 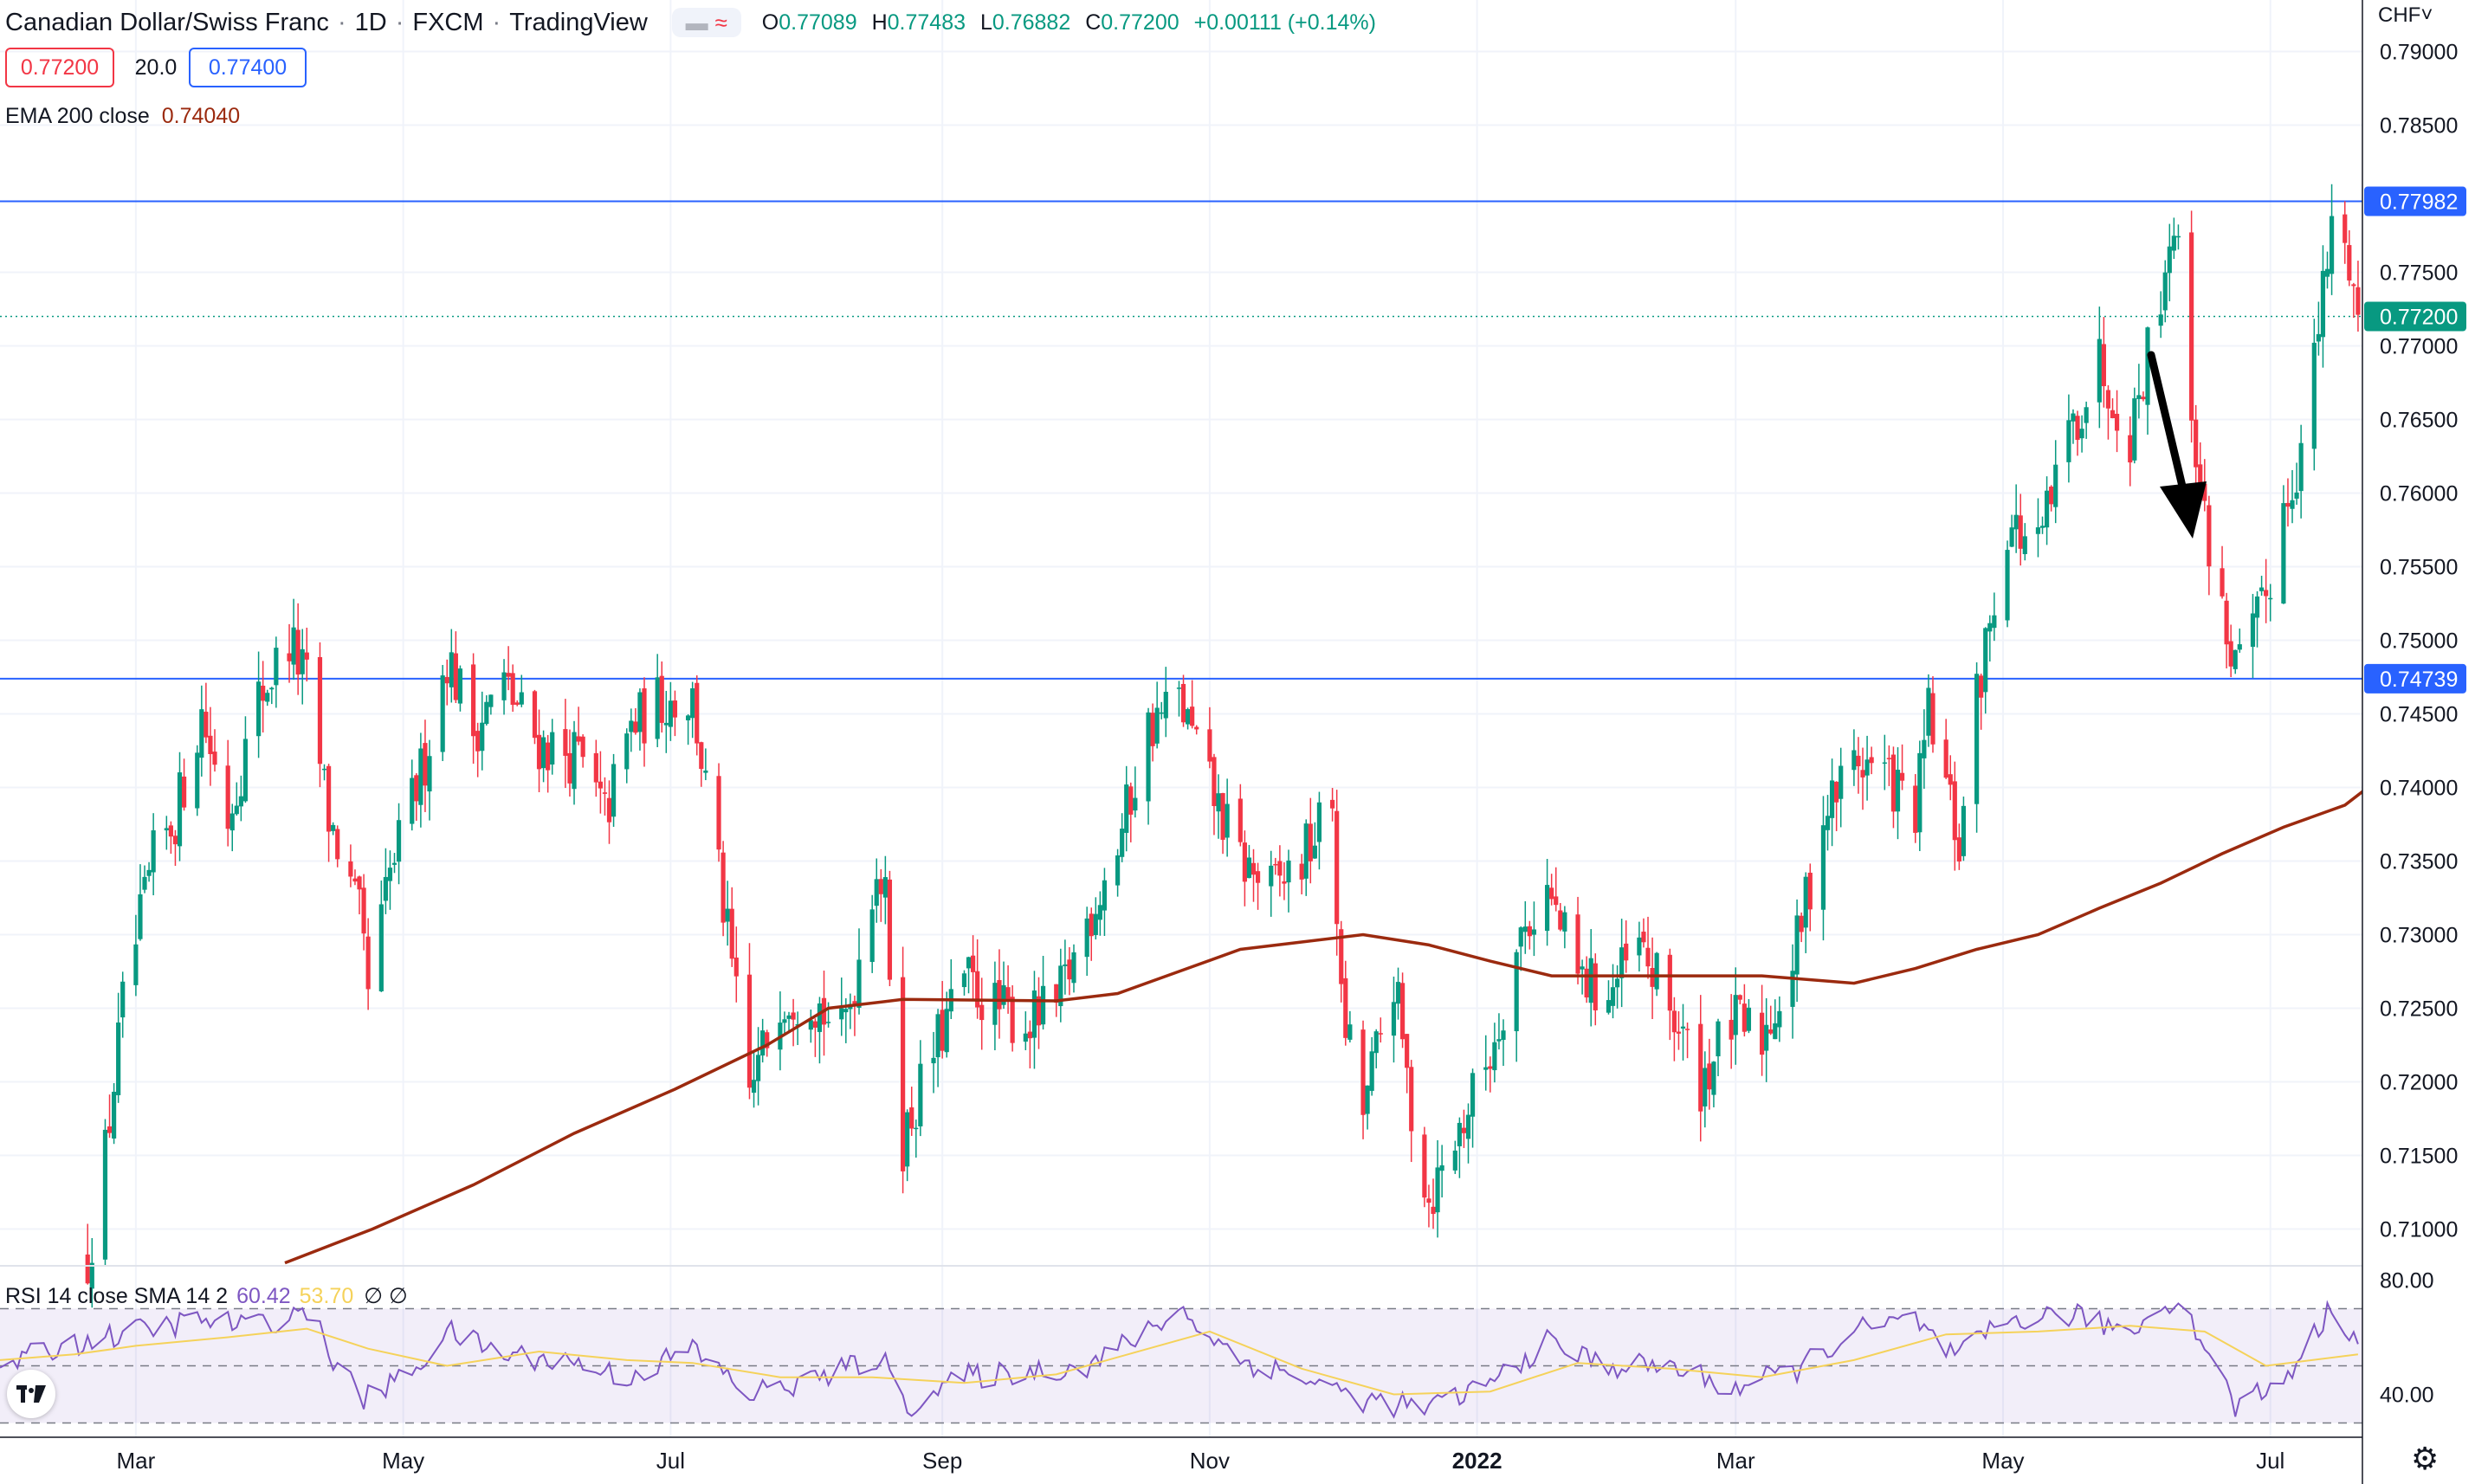 What do you see at coordinates (1477, 1461) in the screenshot?
I see `time-tick-label: 2022` at bounding box center [1477, 1461].